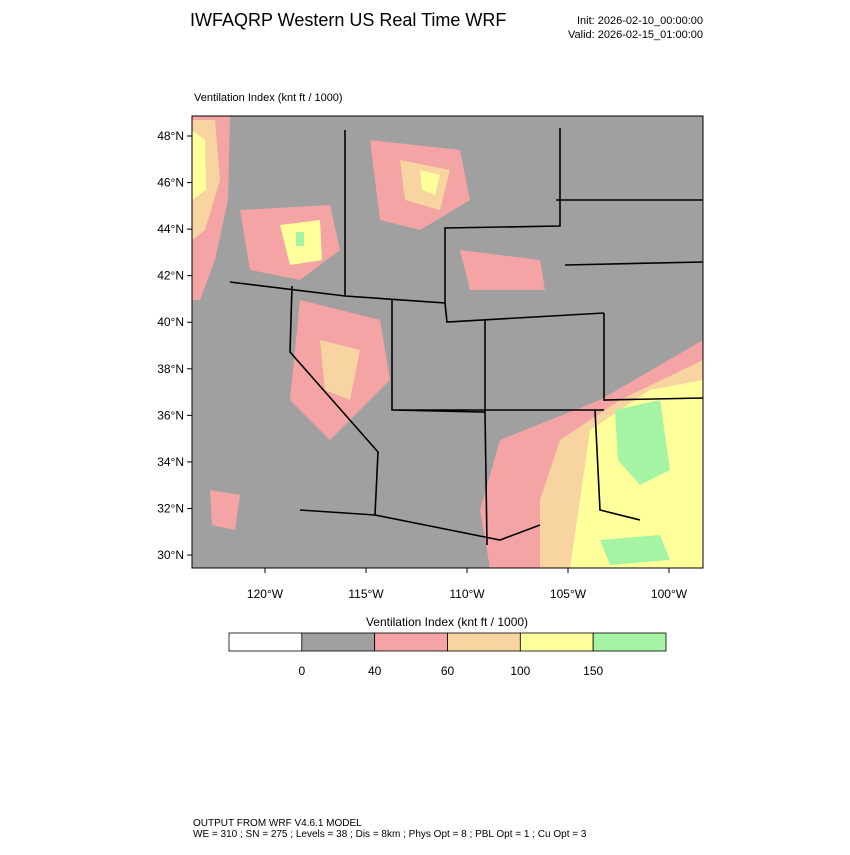  Describe the element at coordinates (448, 671) in the screenshot. I see `colorbar-label: 60` at that location.